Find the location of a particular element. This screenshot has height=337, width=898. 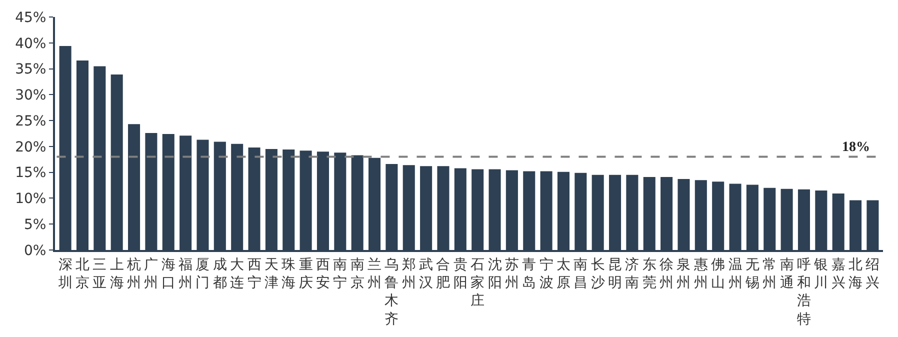

x-tick-label: 南宁 is located at coordinates (340, 273).